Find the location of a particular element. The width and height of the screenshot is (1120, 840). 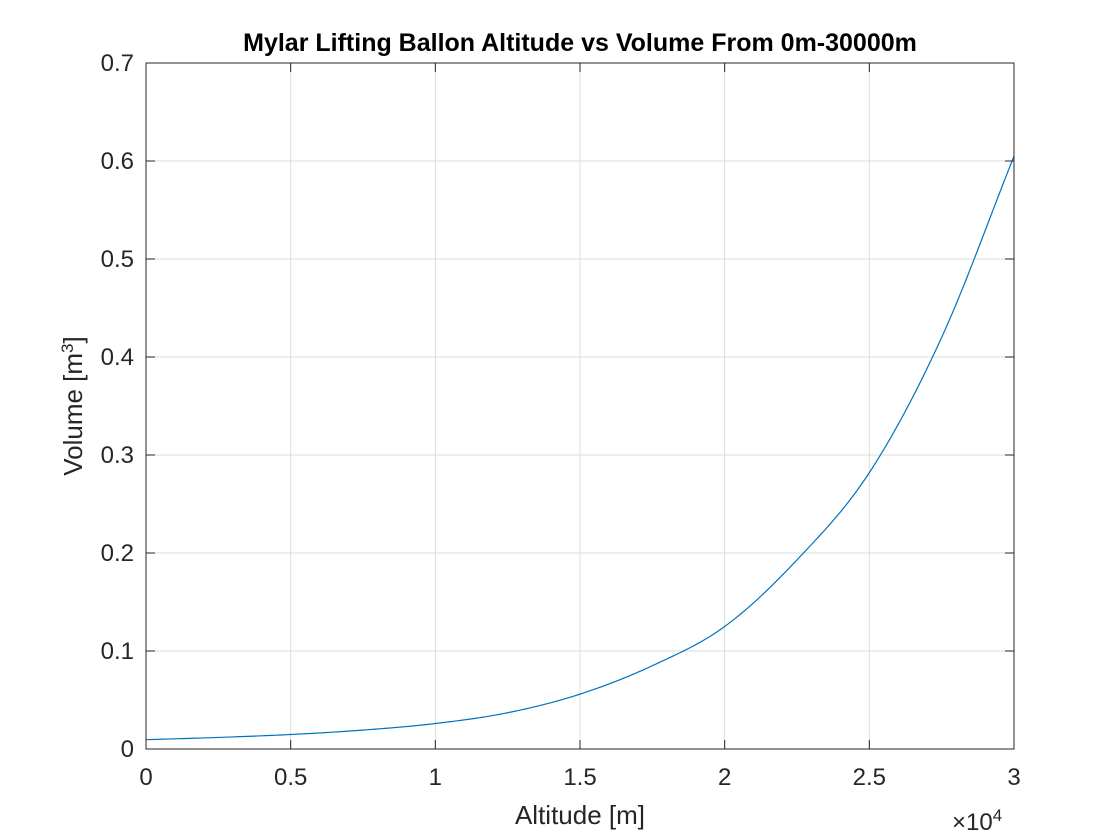

x-tick-label: 2.5 is located at coordinates (869, 777).